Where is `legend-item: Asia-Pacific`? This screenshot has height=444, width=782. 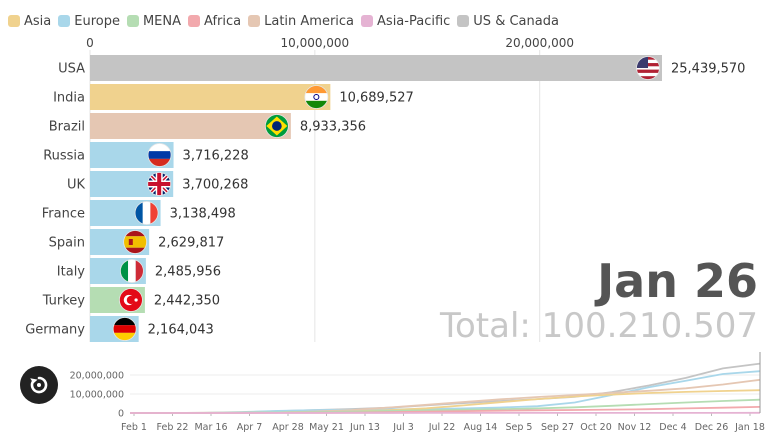 legend-item: Asia-Pacific is located at coordinates (405, 21).